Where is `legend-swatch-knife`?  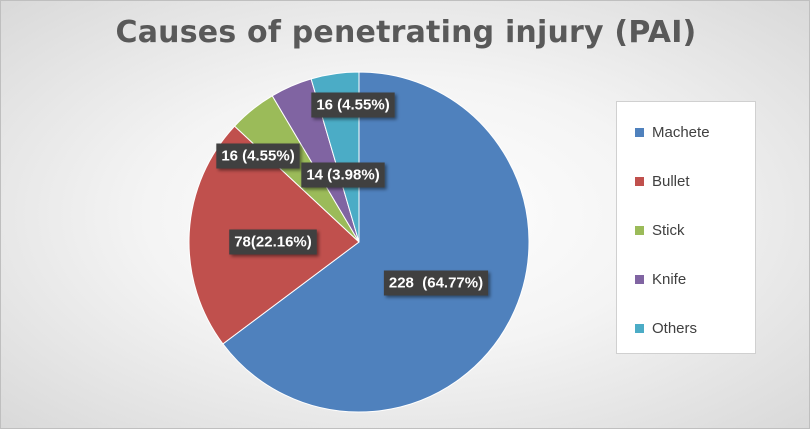
legend-swatch-knife is located at coordinates (639, 279).